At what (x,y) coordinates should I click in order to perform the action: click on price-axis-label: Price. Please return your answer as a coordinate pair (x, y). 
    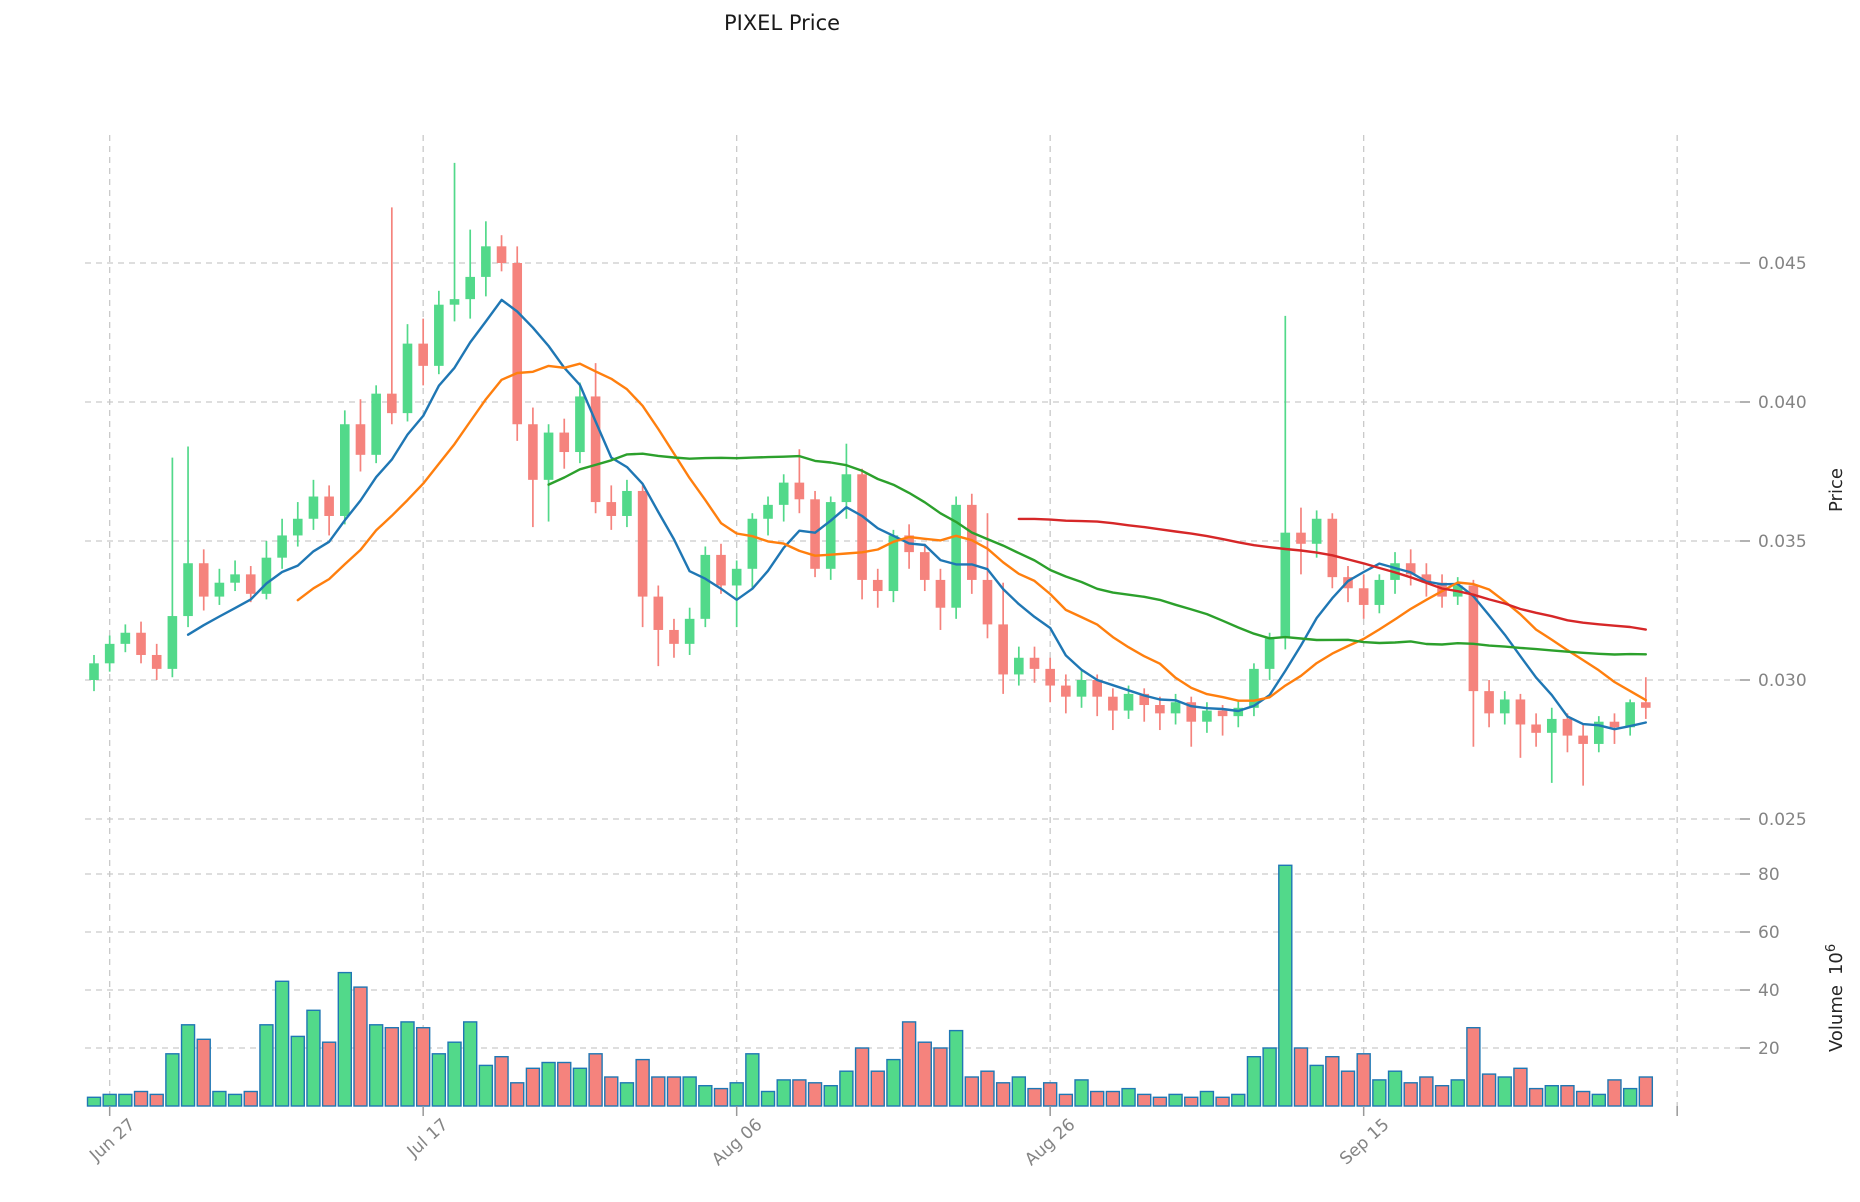
    Looking at the image, I should click on (1836, 490).